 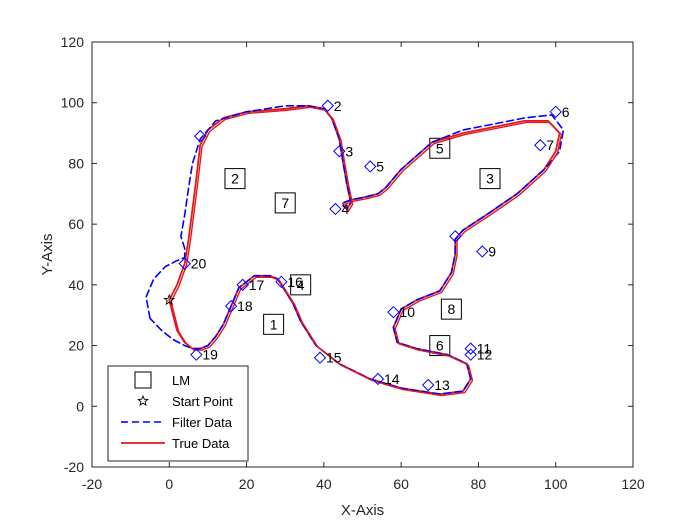 What do you see at coordinates (566, 112) in the screenshot?
I see `waypoint-label: 6` at bounding box center [566, 112].